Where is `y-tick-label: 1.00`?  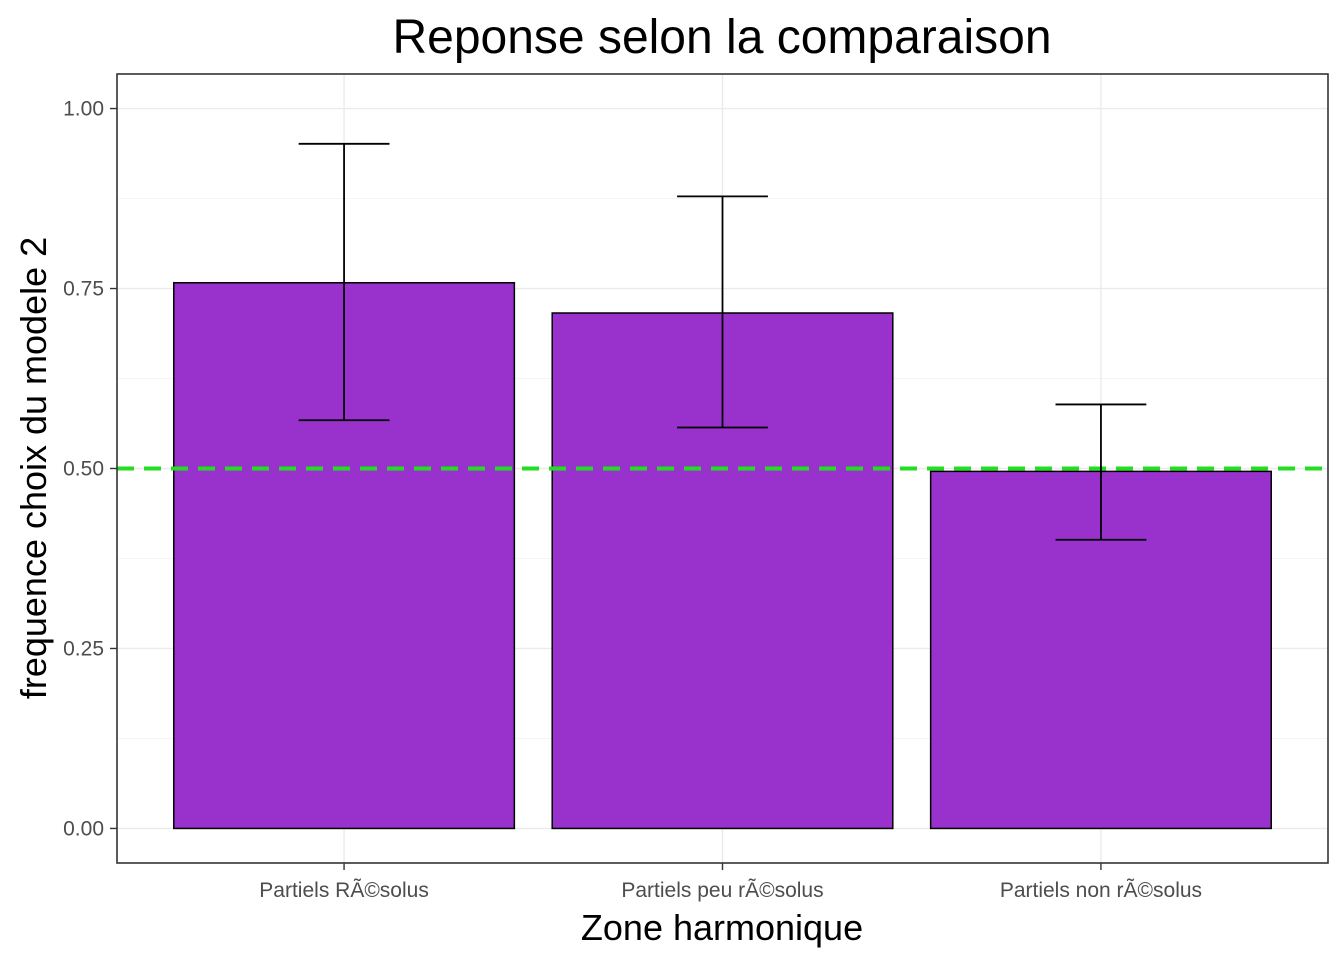 y-tick-label: 1.00 is located at coordinates (83, 109).